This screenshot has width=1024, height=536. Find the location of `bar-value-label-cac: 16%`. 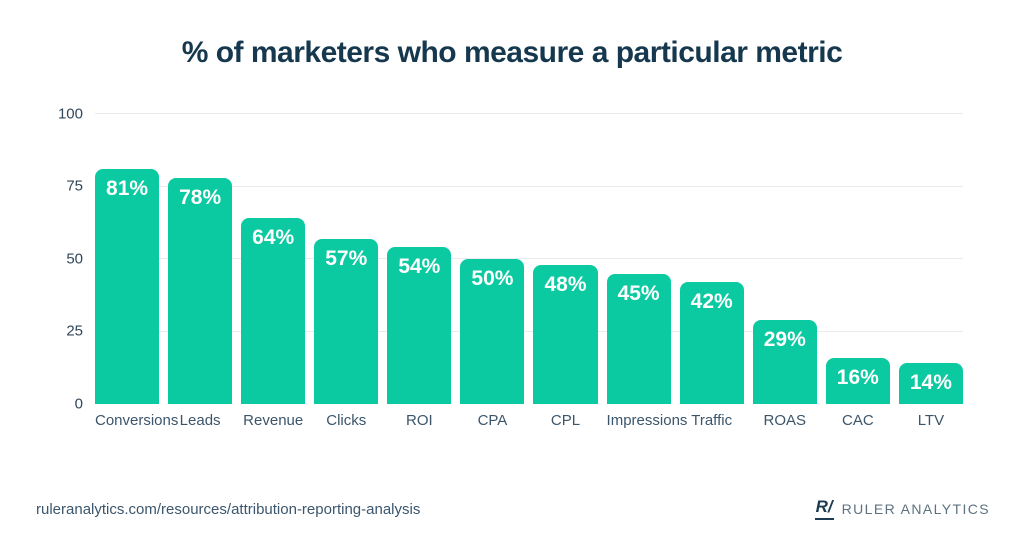

bar-value-label-cac: 16% is located at coordinates (857, 377).